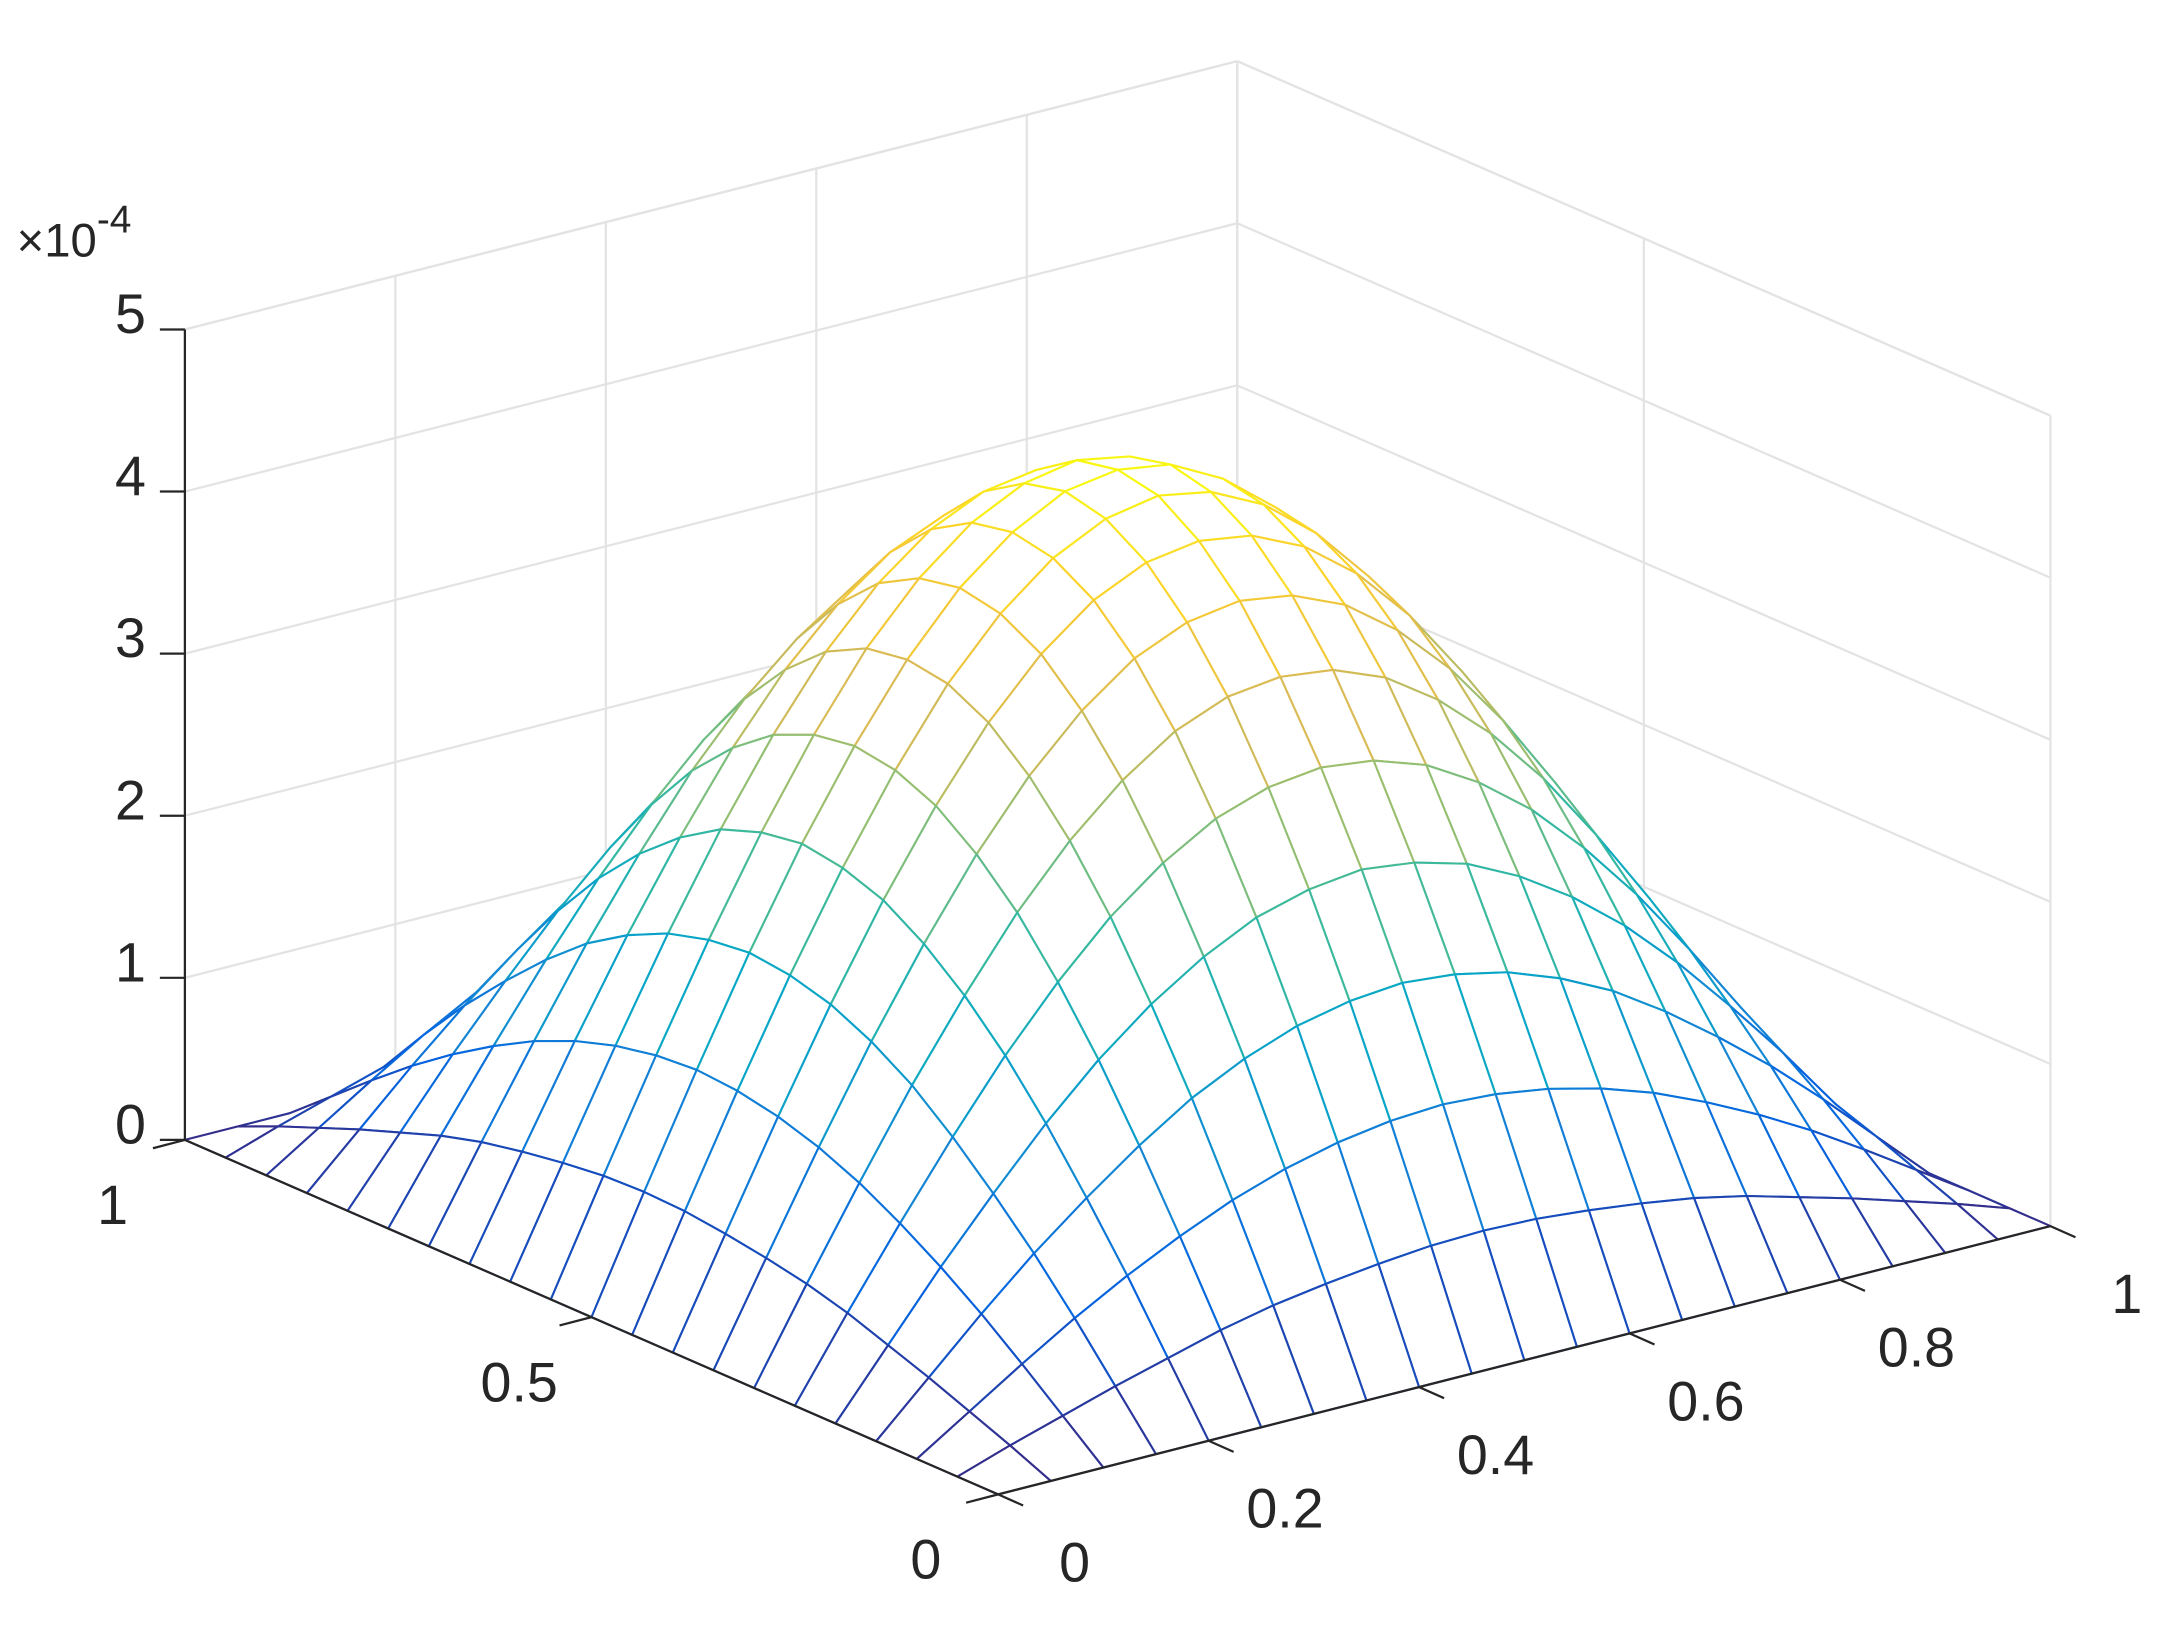 The image size is (2170, 1632). Describe the element at coordinates (1705, 1401) in the screenshot. I see `x-tick-label: 0.6` at that location.